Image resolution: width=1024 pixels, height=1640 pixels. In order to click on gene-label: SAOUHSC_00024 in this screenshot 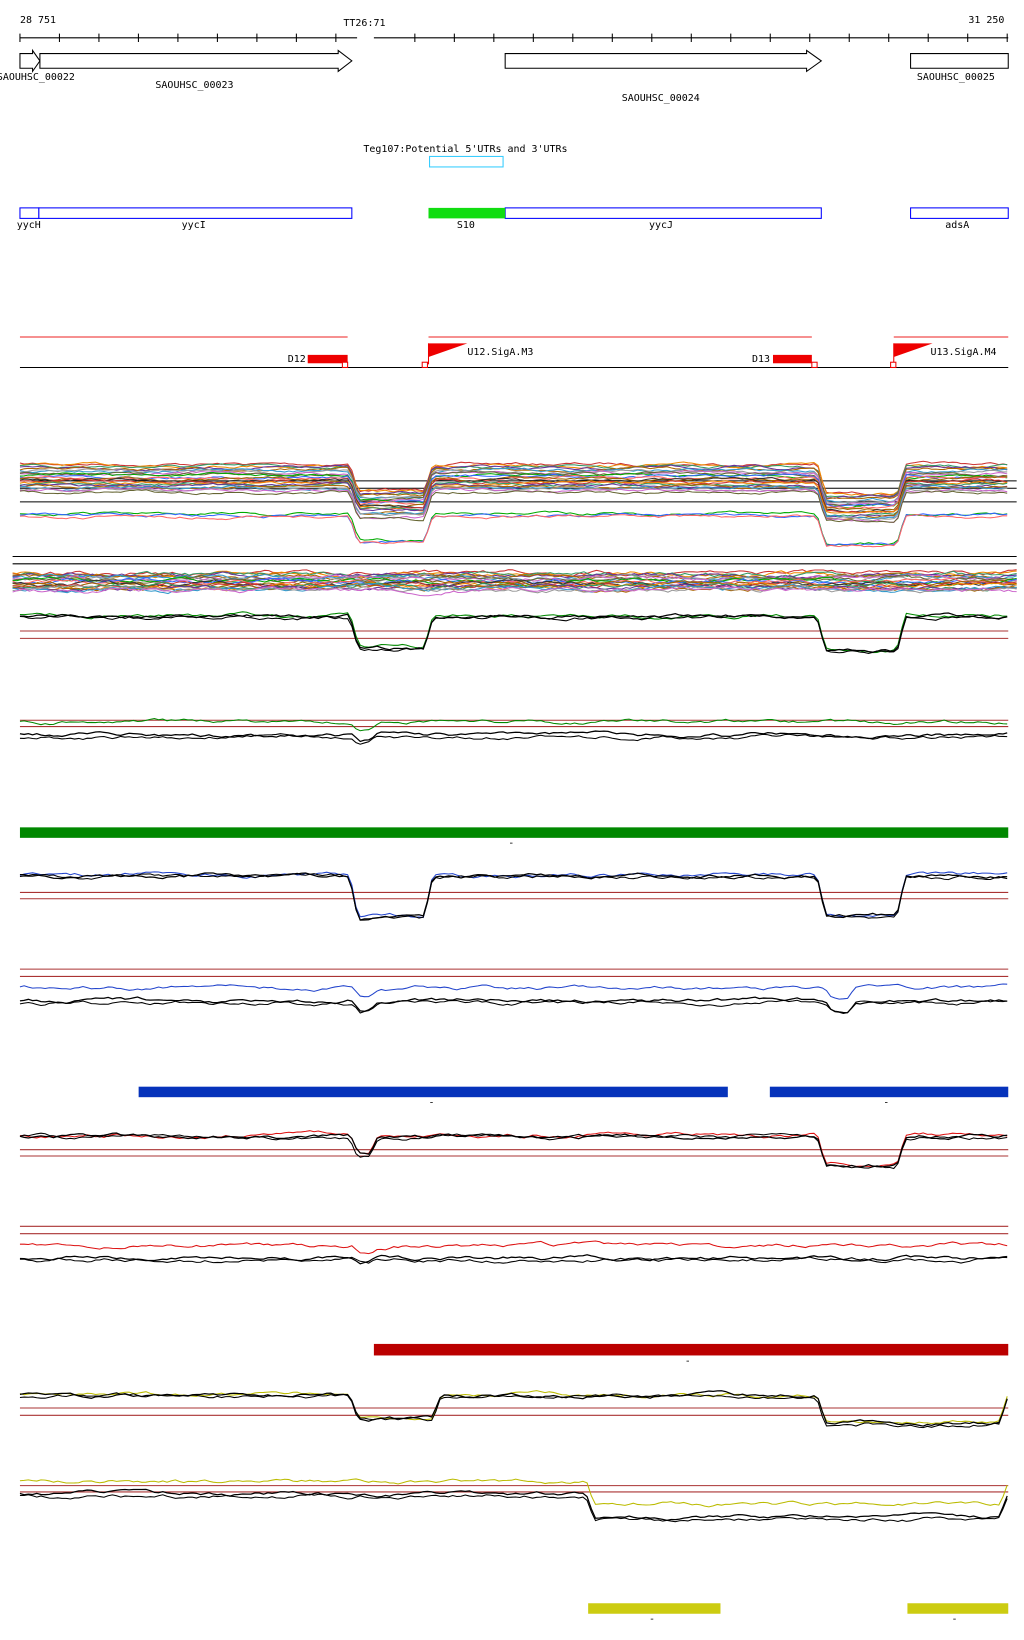, I will do `click(661, 98)`.